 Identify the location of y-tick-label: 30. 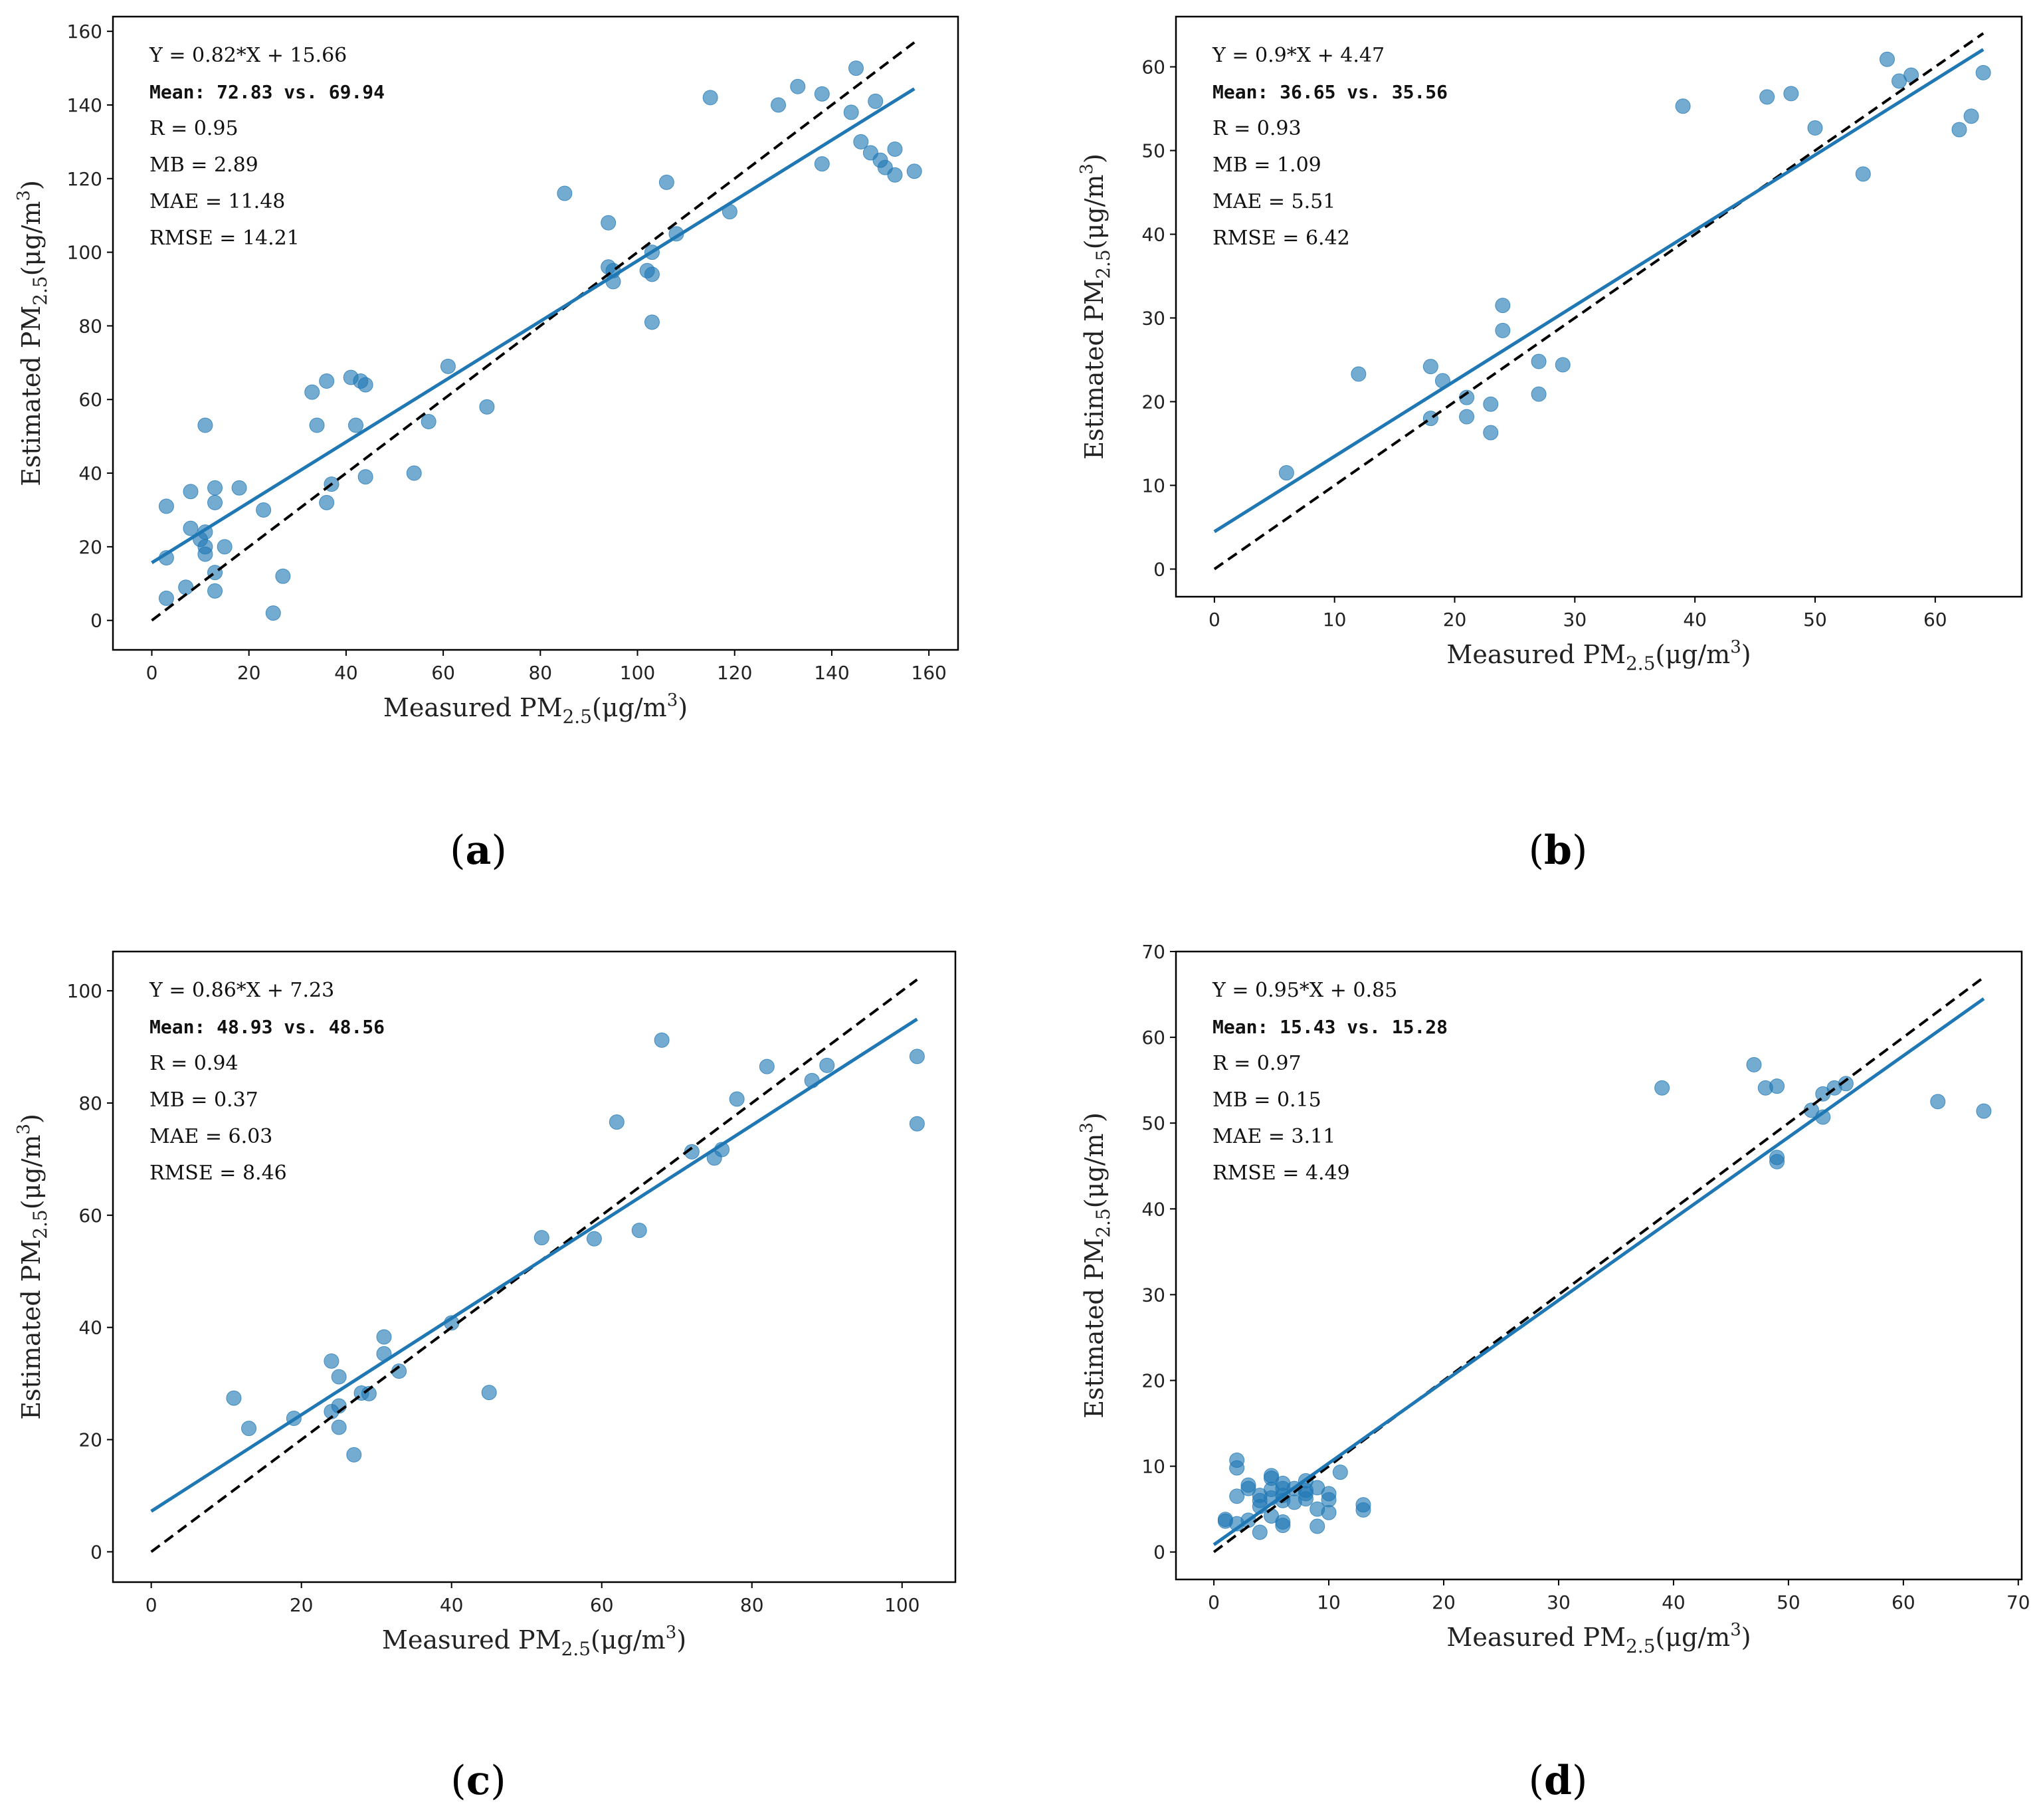
(1153, 319).